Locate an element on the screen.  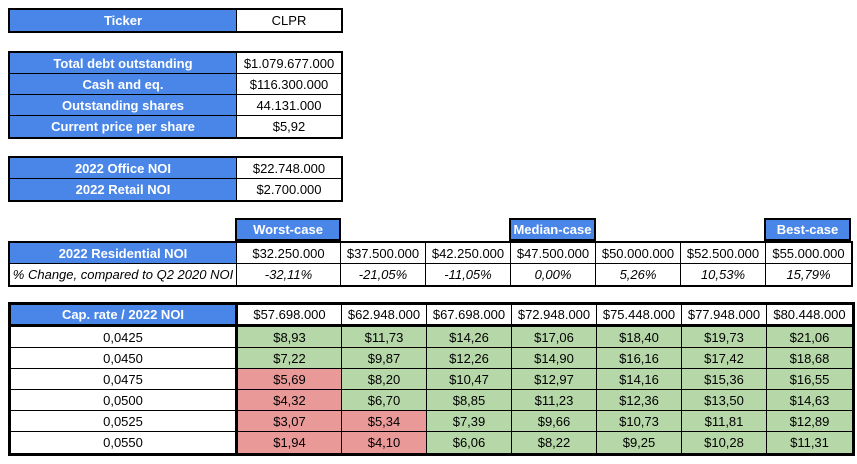
retail-noi-value-cell: $2.700.000 is located at coordinates (289, 189).